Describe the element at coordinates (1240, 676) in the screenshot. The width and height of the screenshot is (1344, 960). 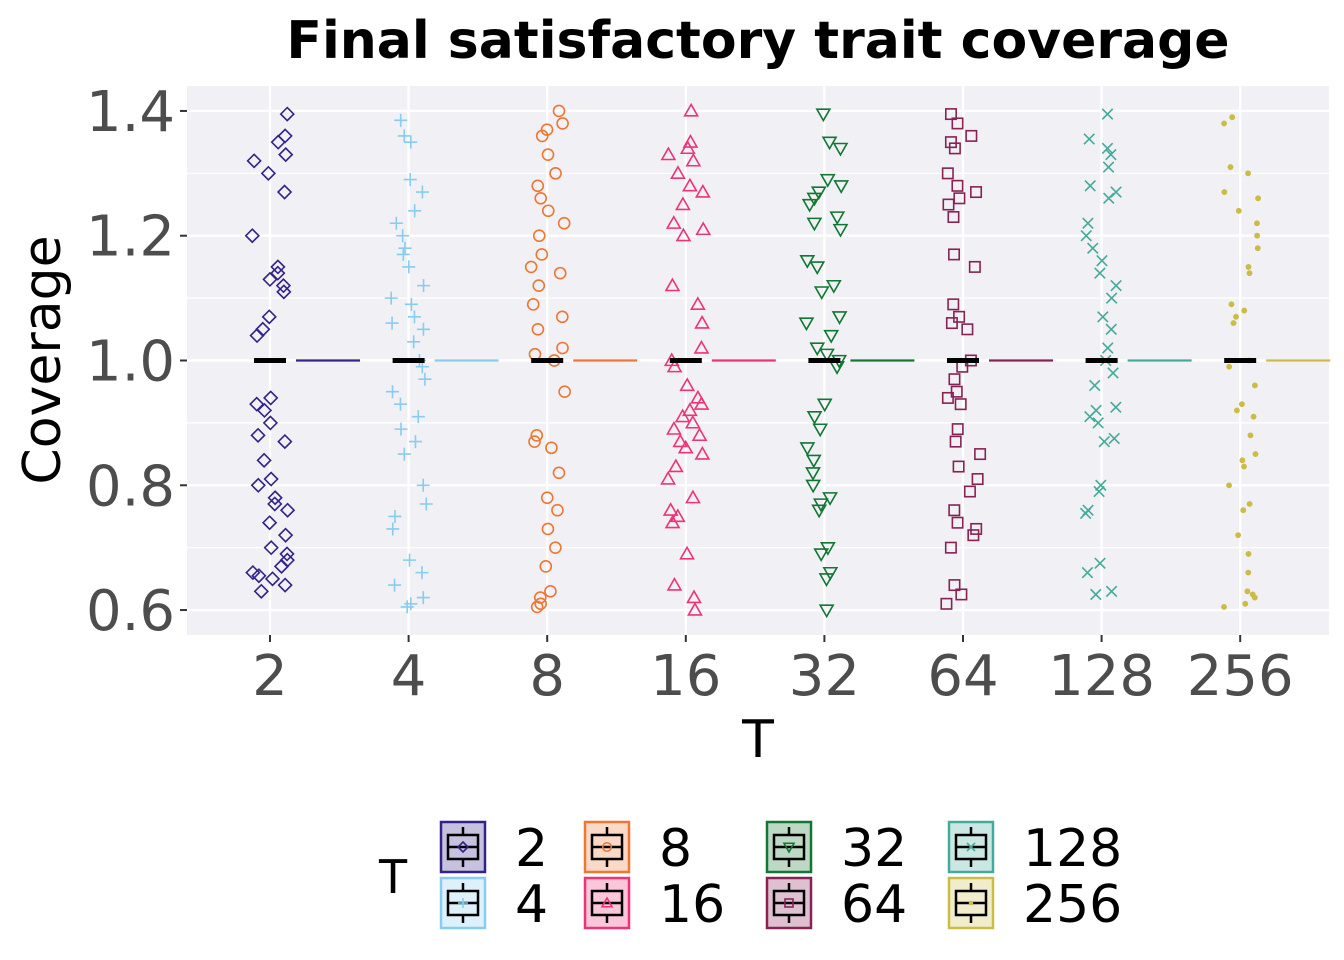
I see `x-tick-label: 256` at that location.